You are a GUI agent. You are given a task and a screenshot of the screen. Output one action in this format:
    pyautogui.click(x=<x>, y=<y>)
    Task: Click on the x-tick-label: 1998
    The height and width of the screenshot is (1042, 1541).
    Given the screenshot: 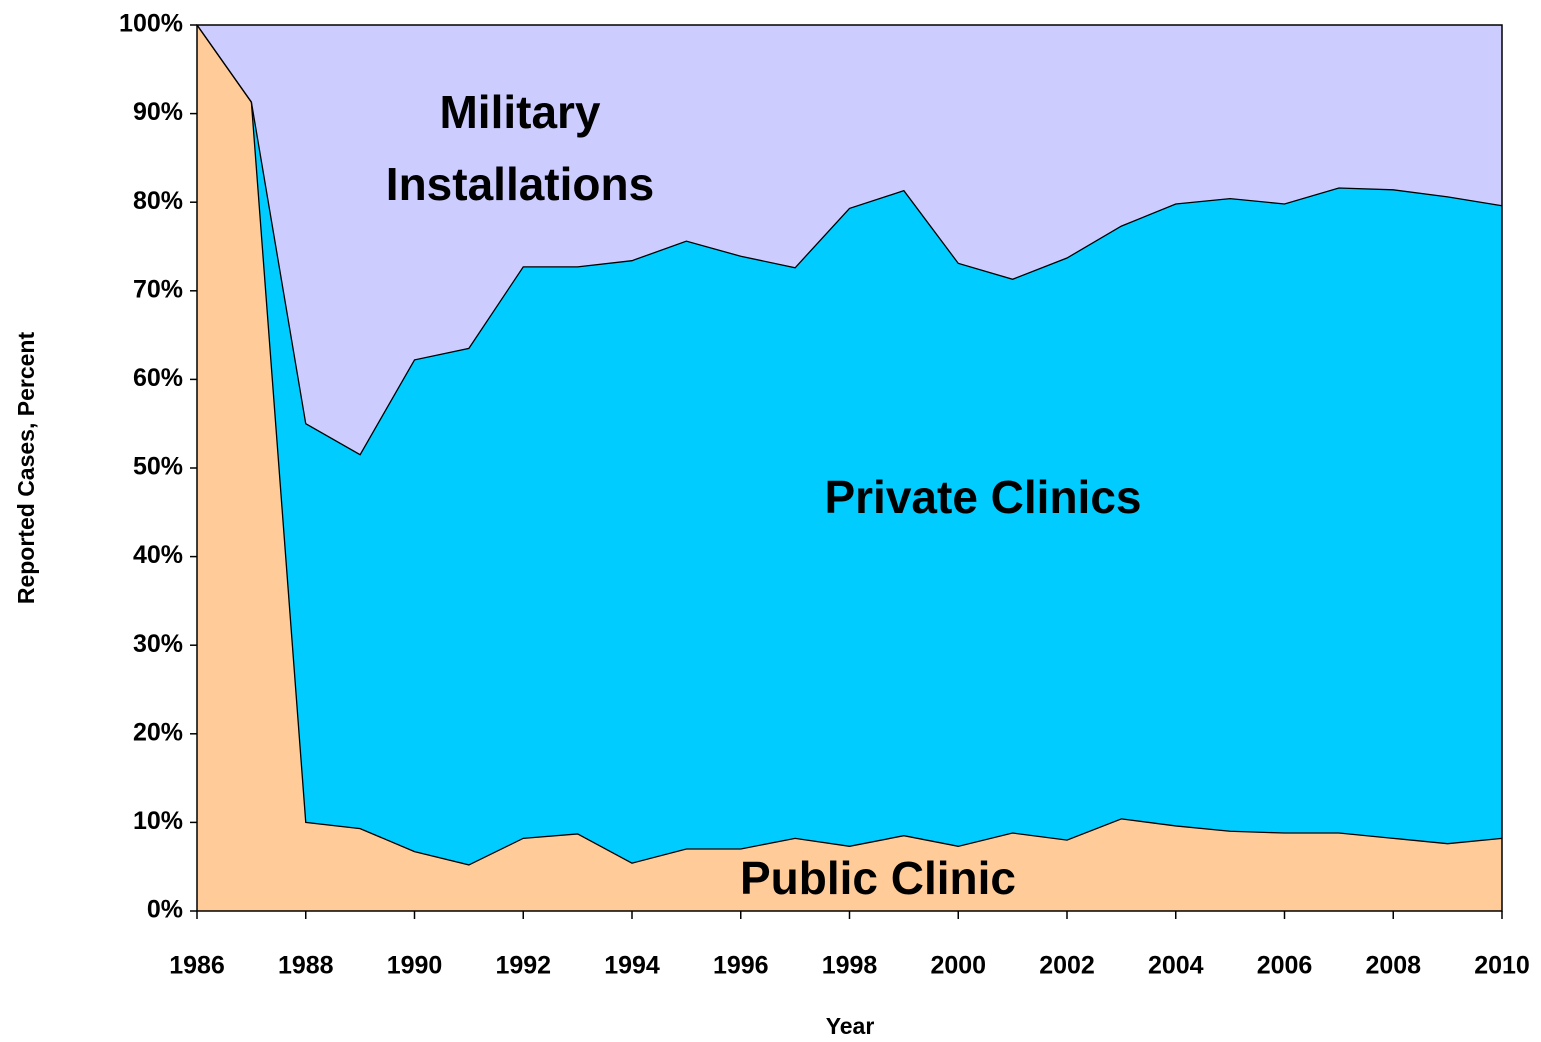 What is the action you would take?
    pyautogui.click(x=850, y=966)
    